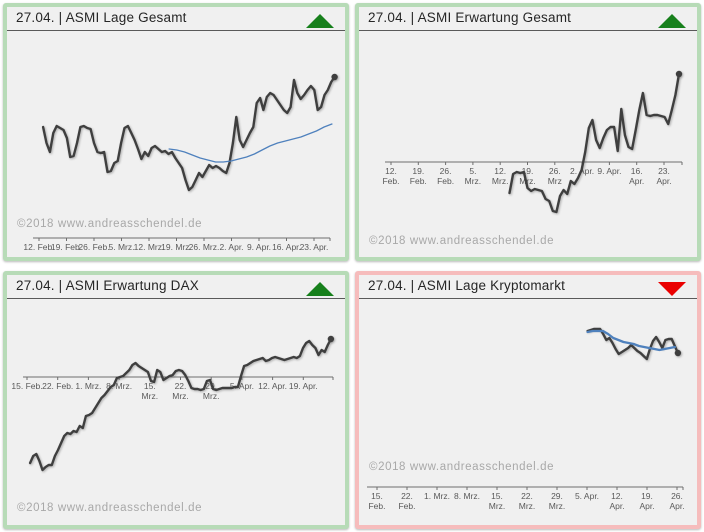 The width and height of the screenshot is (704, 532). I want to click on svg-text:5.Mrz.: 5. Mrz., so click(473, 176).